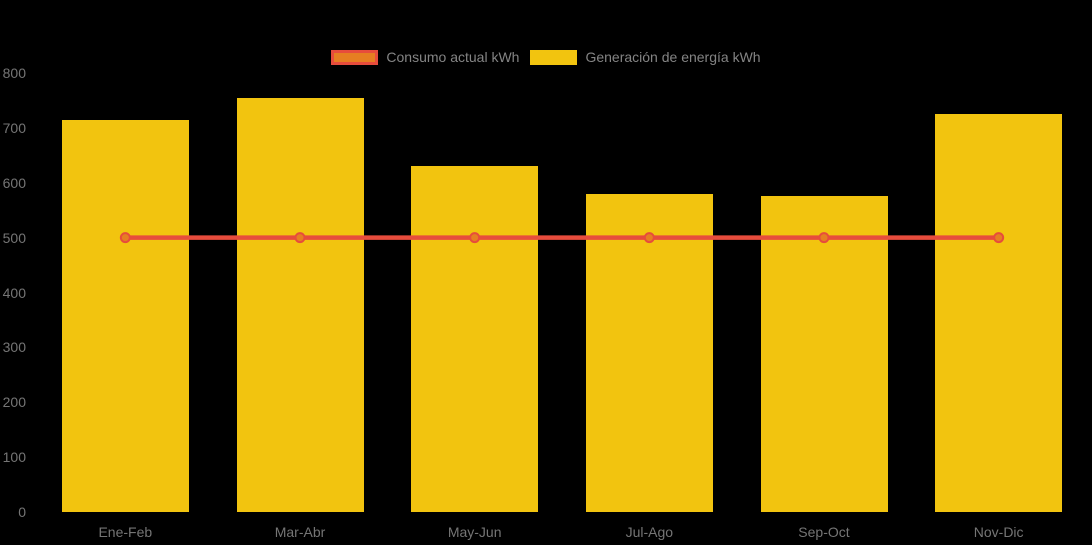 The height and width of the screenshot is (545, 1092). What do you see at coordinates (474, 532) in the screenshot?
I see `x-axis-label-May-Jun: May-Jun` at bounding box center [474, 532].